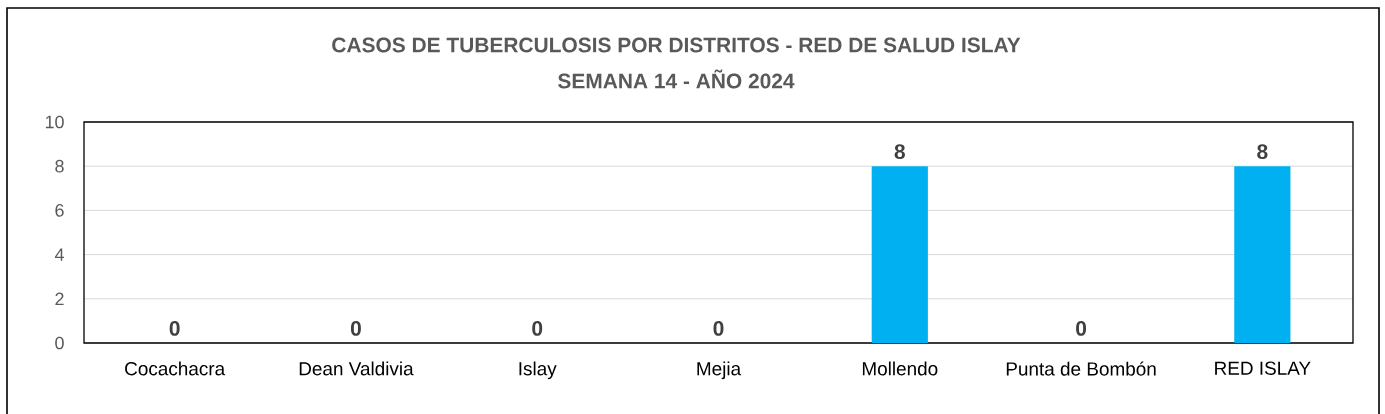  What do you see at coordinates (1263, 368) in the screenshot?
I see `x-tick-label: RED ISLAY` at bounding box center [1263, 368].